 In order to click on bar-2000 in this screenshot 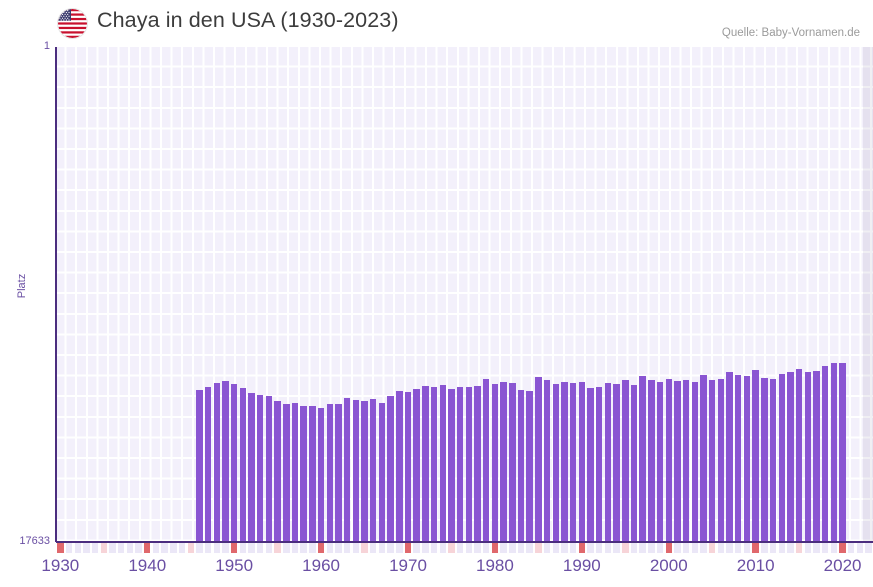, I will do `click(668, 460)`.